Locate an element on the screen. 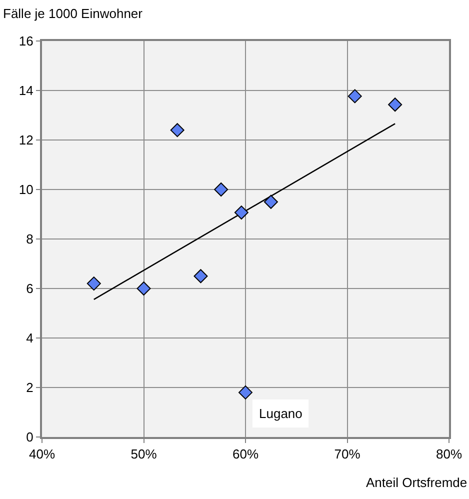  x-tick-label: 40% is located at coordinates (42, 454).